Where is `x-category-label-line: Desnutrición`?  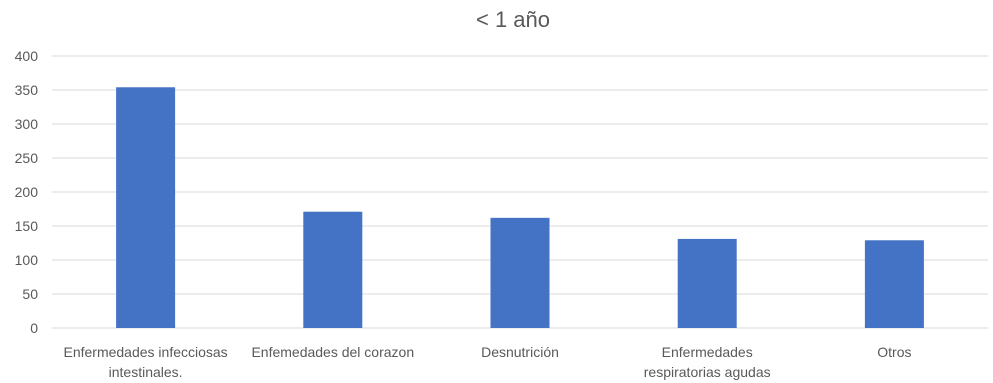 x-category-label-line: Desnutrición is located at coordinates (520, 352).